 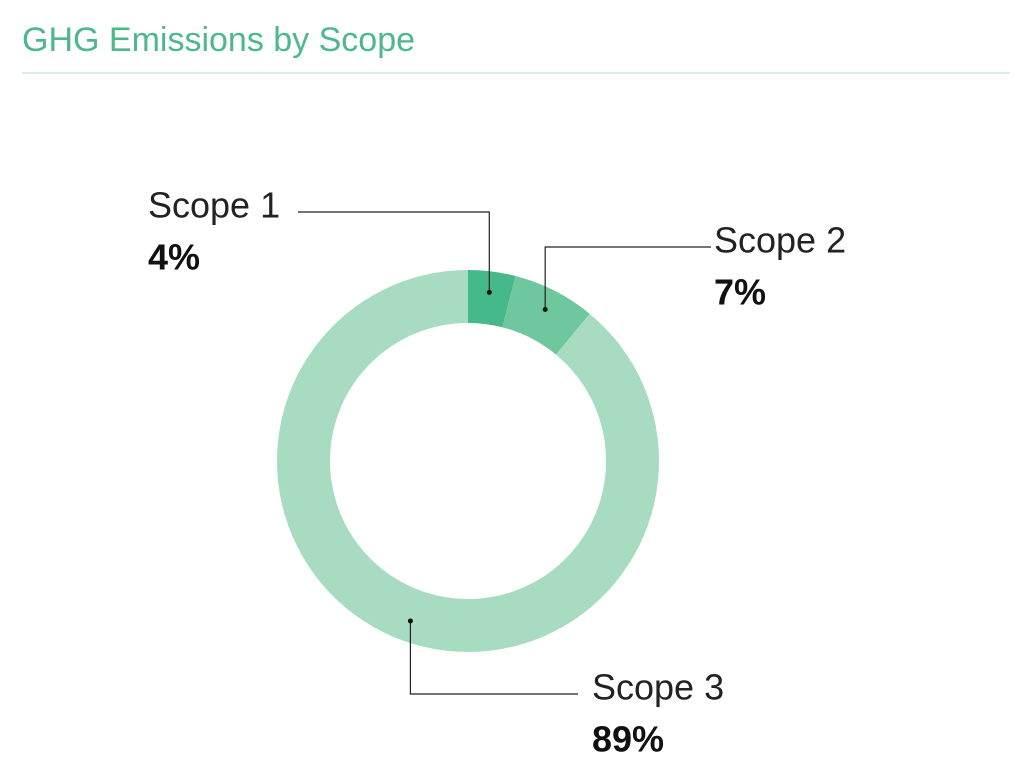 I want to click on data-label: 4%, so click(x=174, y=257).